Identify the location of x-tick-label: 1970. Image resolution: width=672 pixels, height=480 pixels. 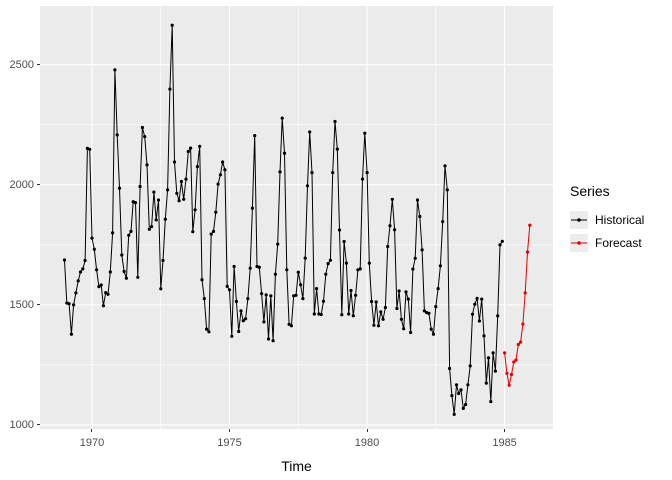
(92, 443).